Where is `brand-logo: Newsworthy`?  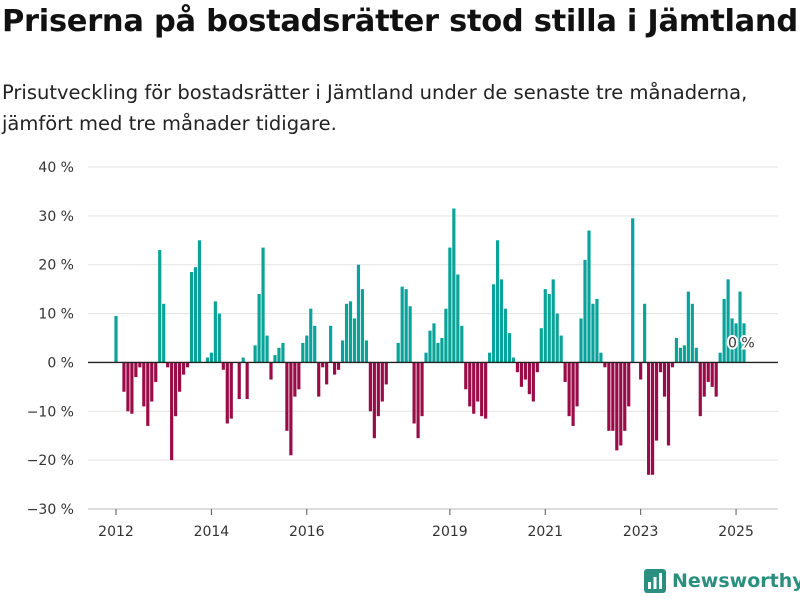
brand-logo: Newsworthy is located at coordinates (722, 581).